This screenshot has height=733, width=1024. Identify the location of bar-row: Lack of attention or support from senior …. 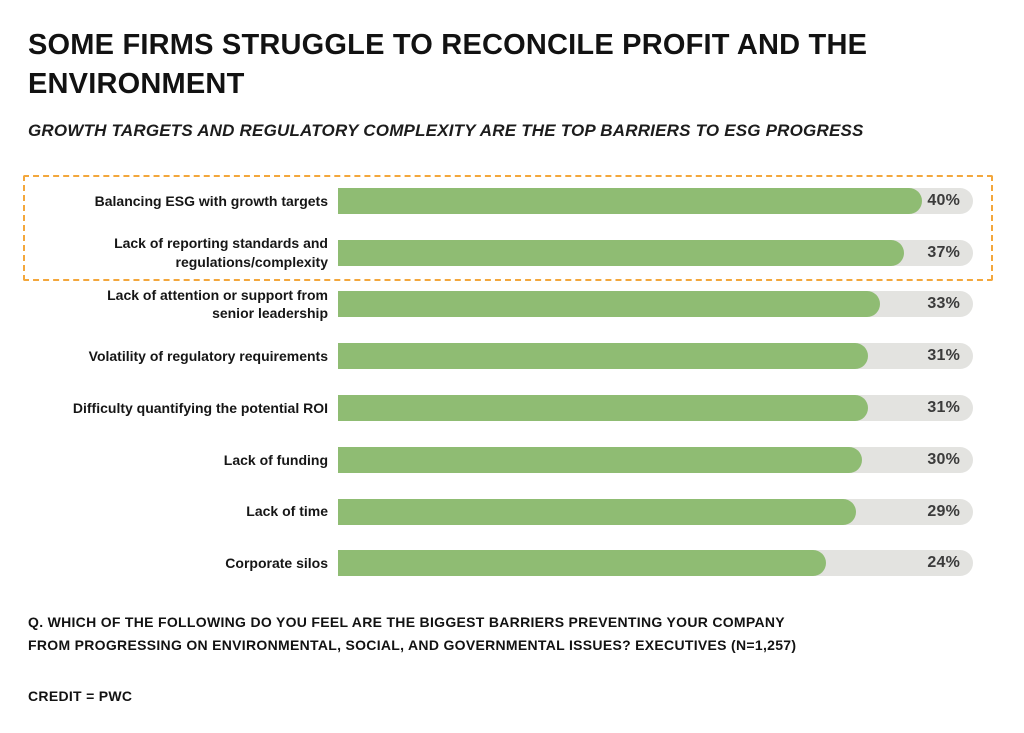
(512, 305).